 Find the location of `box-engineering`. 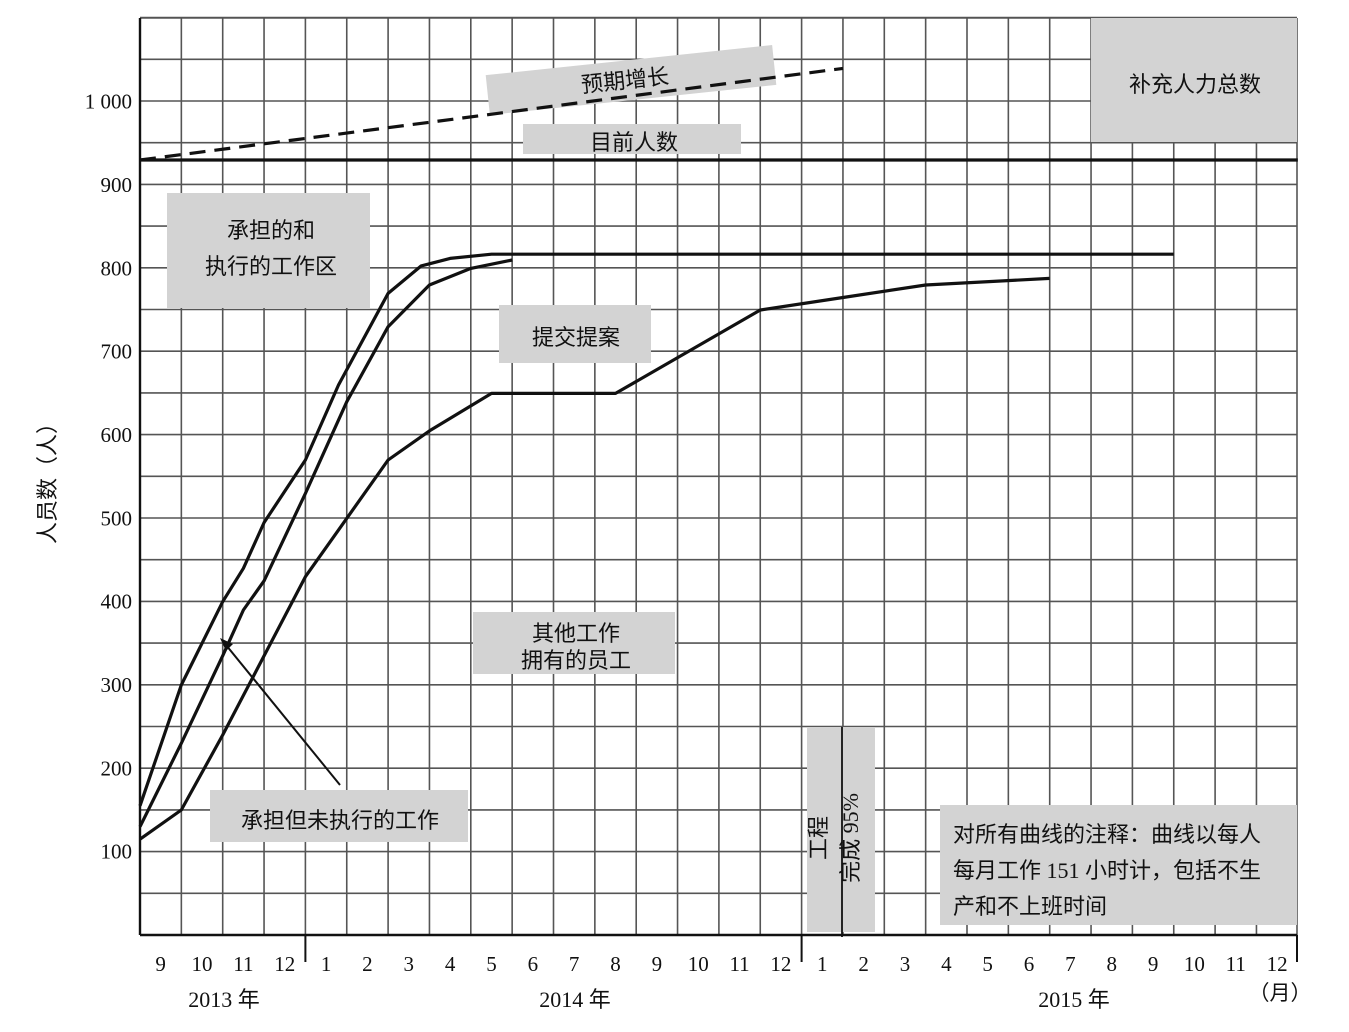

box-engineering is located at coordinates (841, 829).